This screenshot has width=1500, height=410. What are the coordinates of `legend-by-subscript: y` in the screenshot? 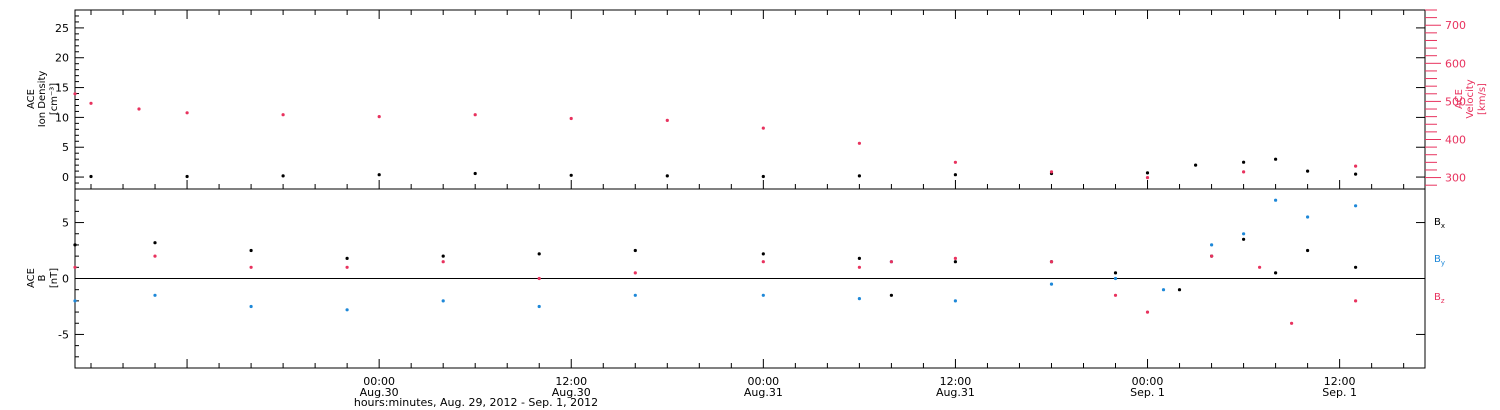 It's located at (1443, 263).